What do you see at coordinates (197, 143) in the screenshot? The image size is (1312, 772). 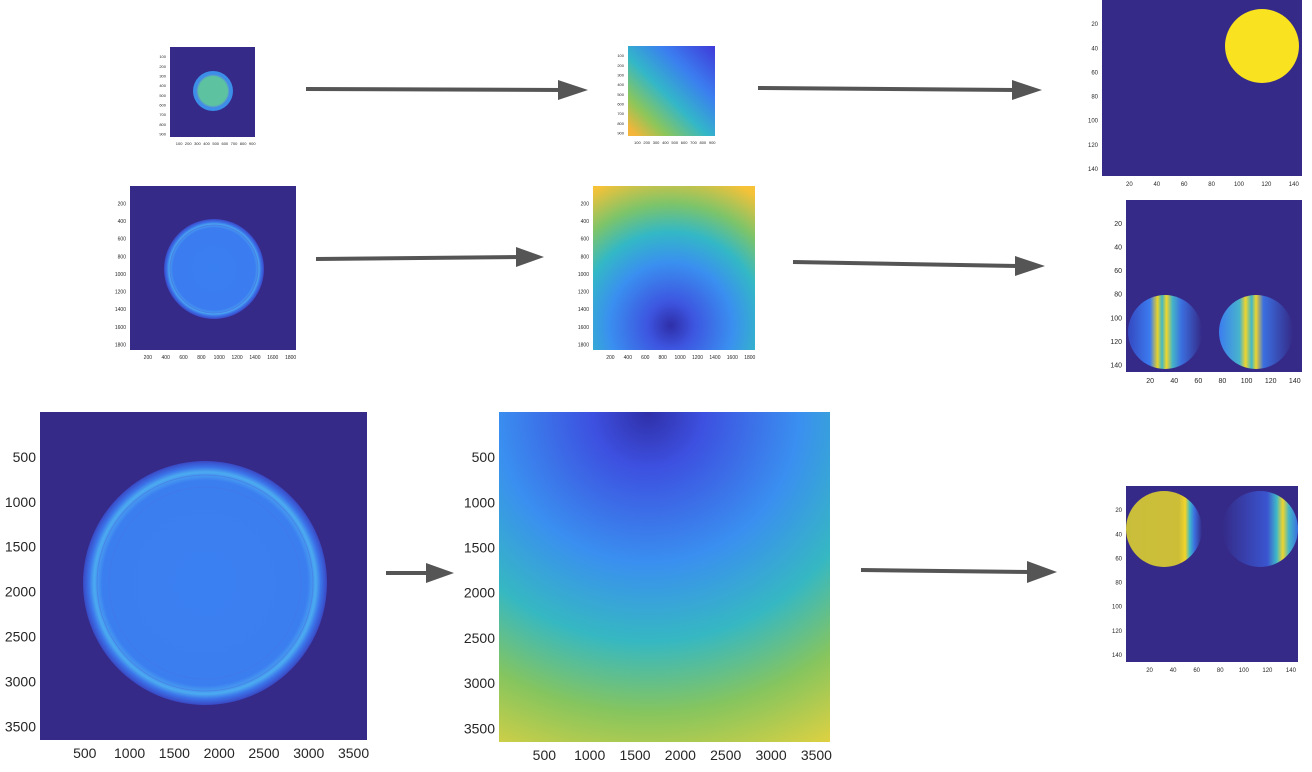 I see `r1_source-xtick-label: 300` at bounding box center [197, 143].